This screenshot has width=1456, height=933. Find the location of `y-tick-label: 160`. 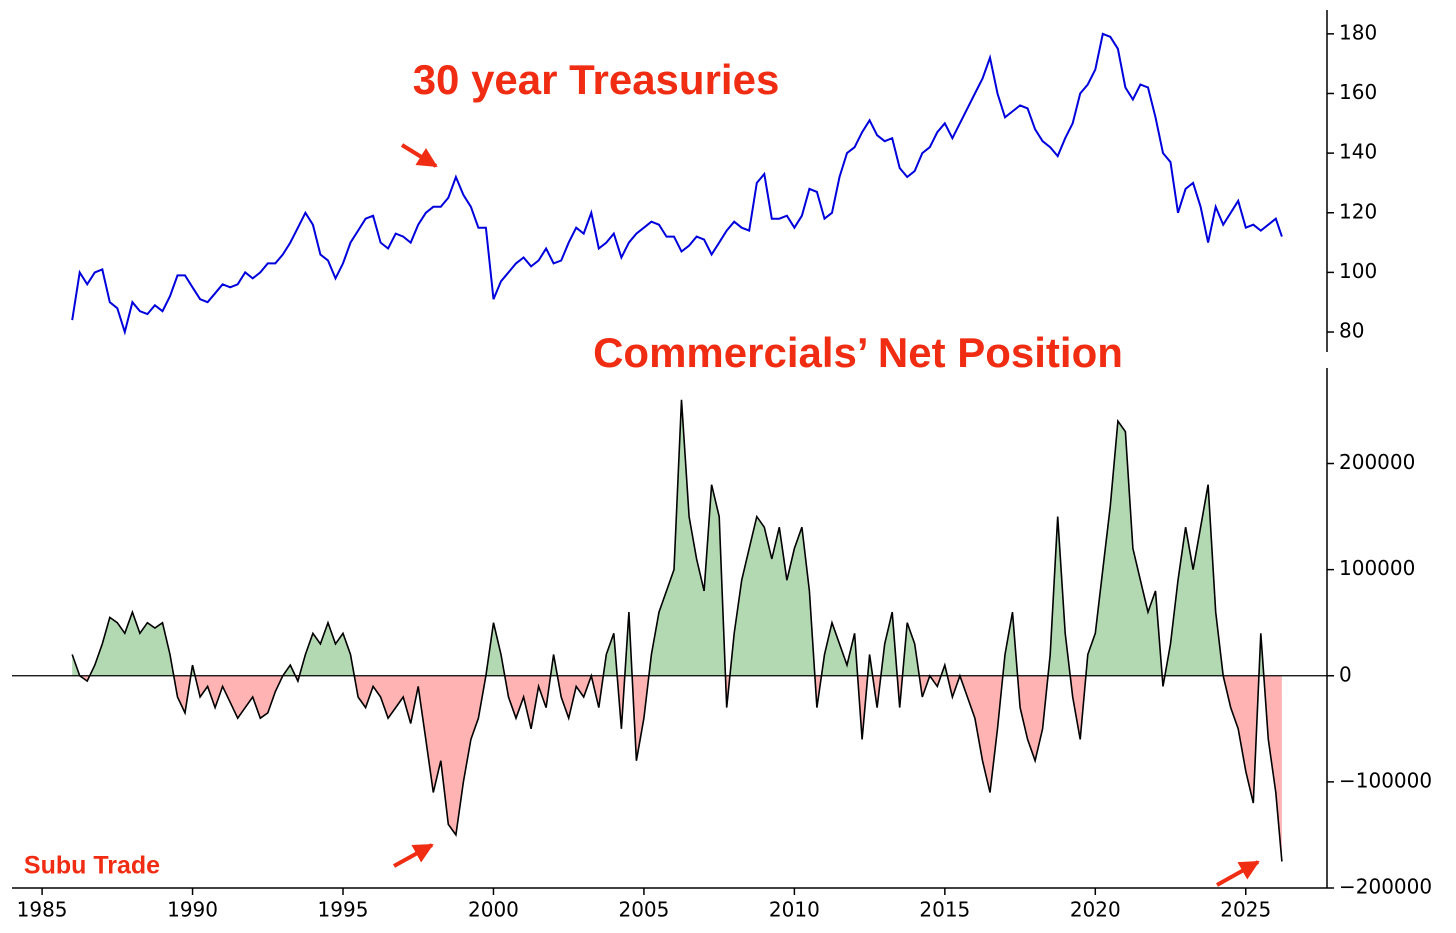

y-tick-label: 160 is located at coordinates (1358, 92).